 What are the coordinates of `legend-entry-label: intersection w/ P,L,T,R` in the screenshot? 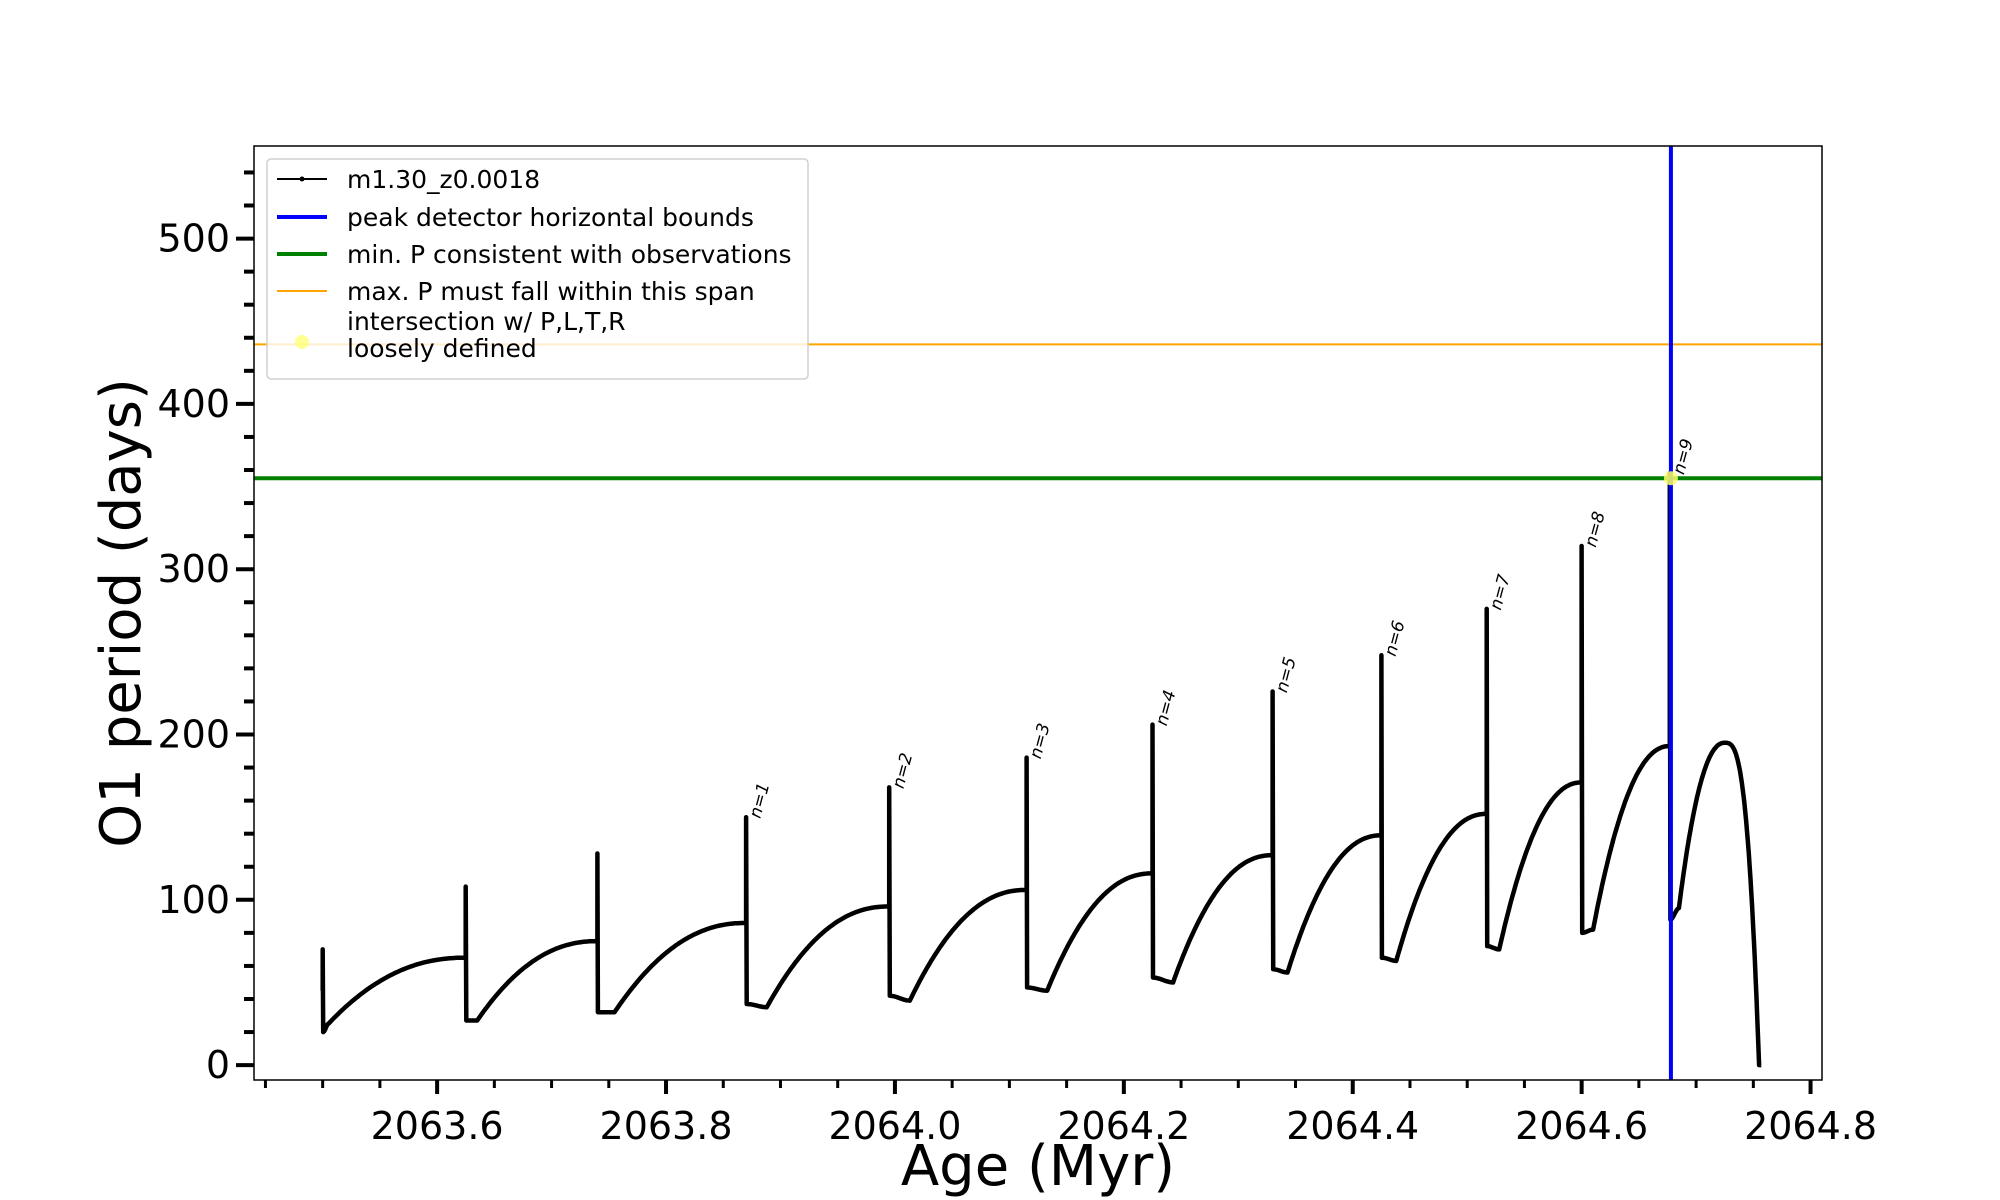 It's located at (486, 321).